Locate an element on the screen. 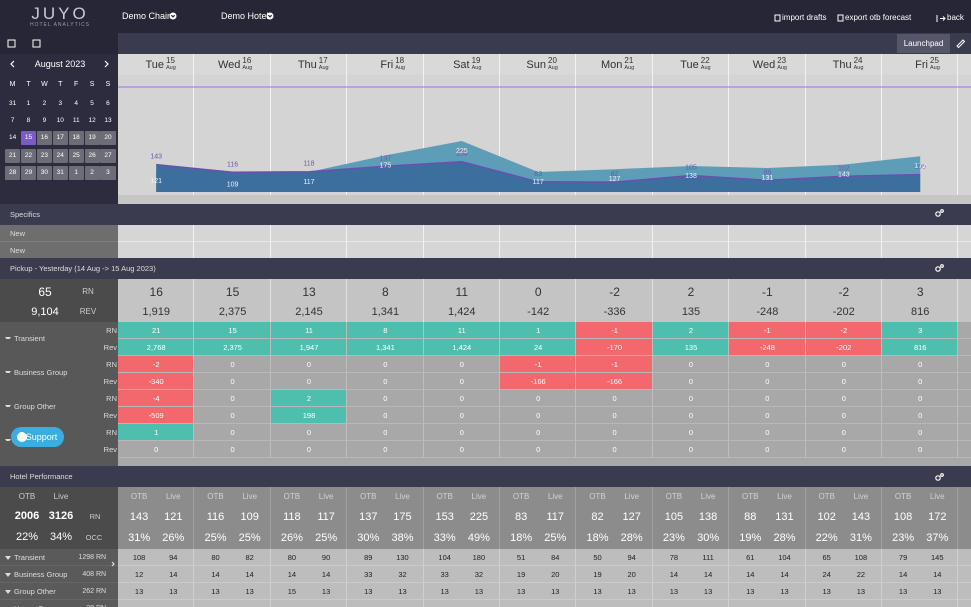 The image size is (971, 607). calendar-day: 20 is located at coordinates (108, 138).